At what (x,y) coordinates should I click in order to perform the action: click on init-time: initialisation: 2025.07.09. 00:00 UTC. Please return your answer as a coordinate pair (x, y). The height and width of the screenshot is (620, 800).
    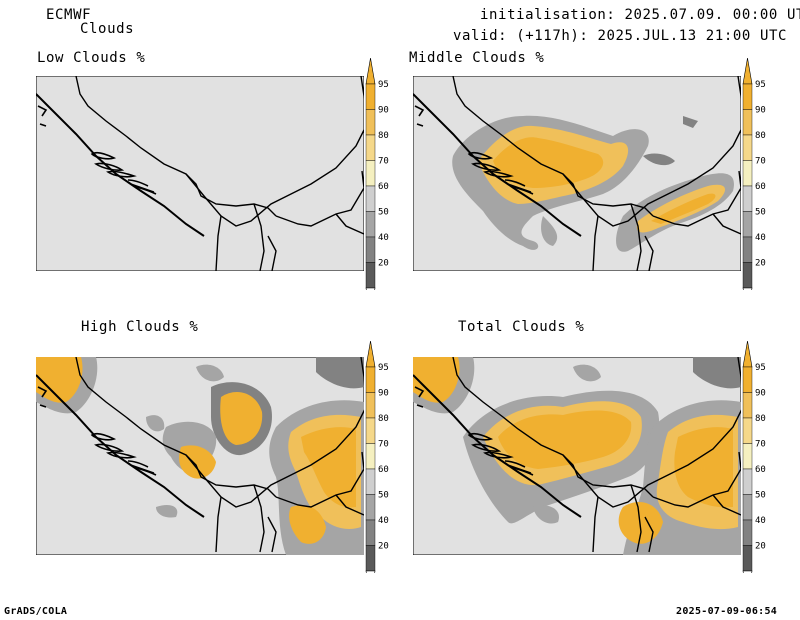
    Looking at the image, I should click on (640, 15).